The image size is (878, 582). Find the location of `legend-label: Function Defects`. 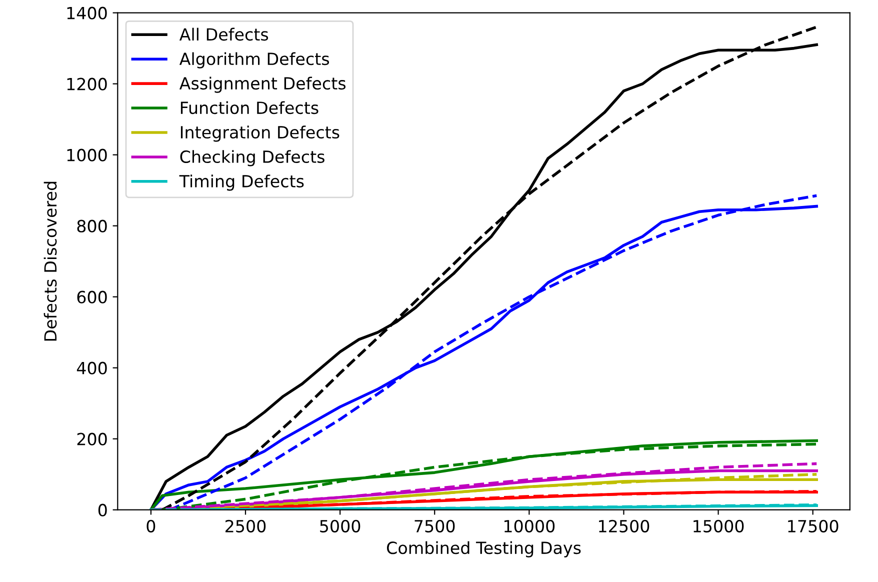

legend-label: Function Defects is located at coordinates (249, 107).